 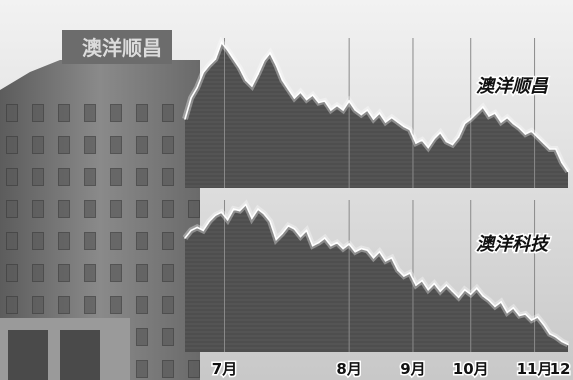 I want to click on x-tick-label-2: 9月, so click(x=412, y=369).